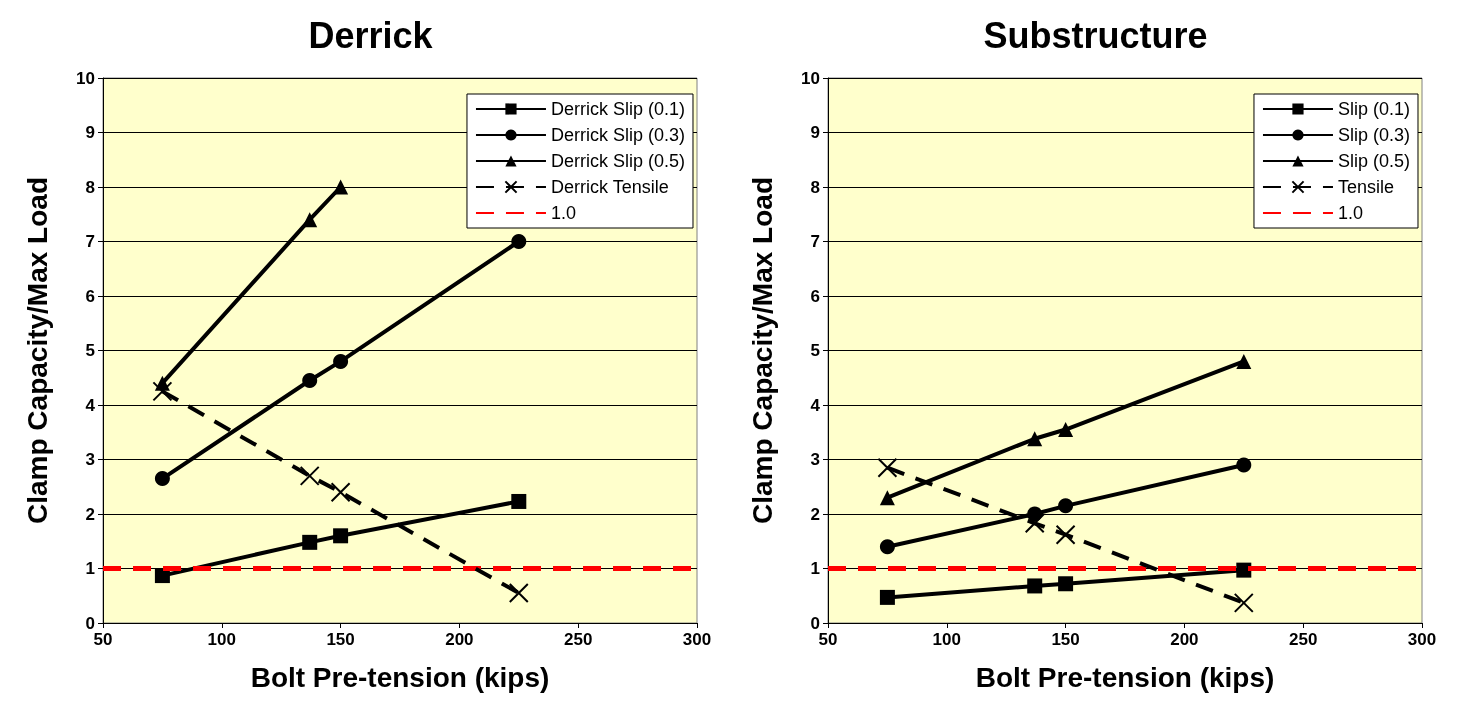 This screenshot has height=723, width=1466. Describe the element at coordinates (618, 135) in the screenshot. I see `legend-label: Derrick Slip (0.3)` at that location.